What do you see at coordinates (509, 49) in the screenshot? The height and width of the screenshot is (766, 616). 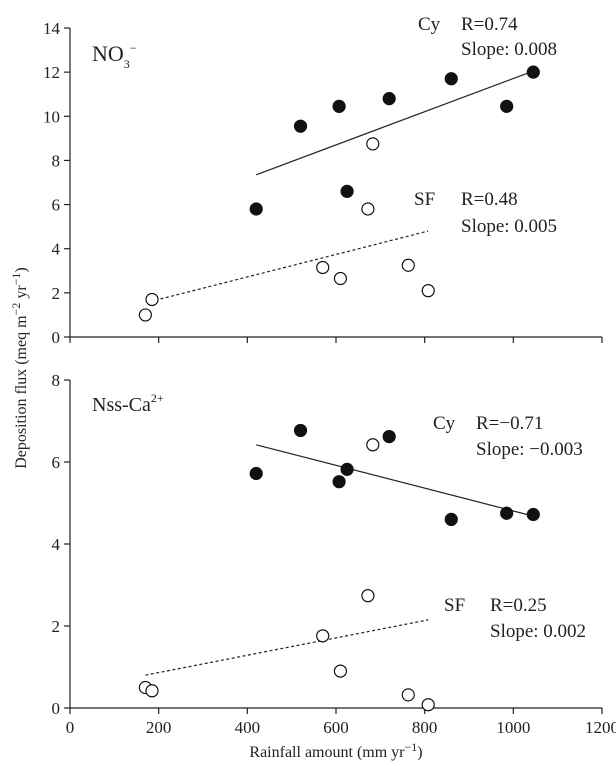 I see `cy-slope-label: Slope: 0.008` at bounding box center [509, 49].